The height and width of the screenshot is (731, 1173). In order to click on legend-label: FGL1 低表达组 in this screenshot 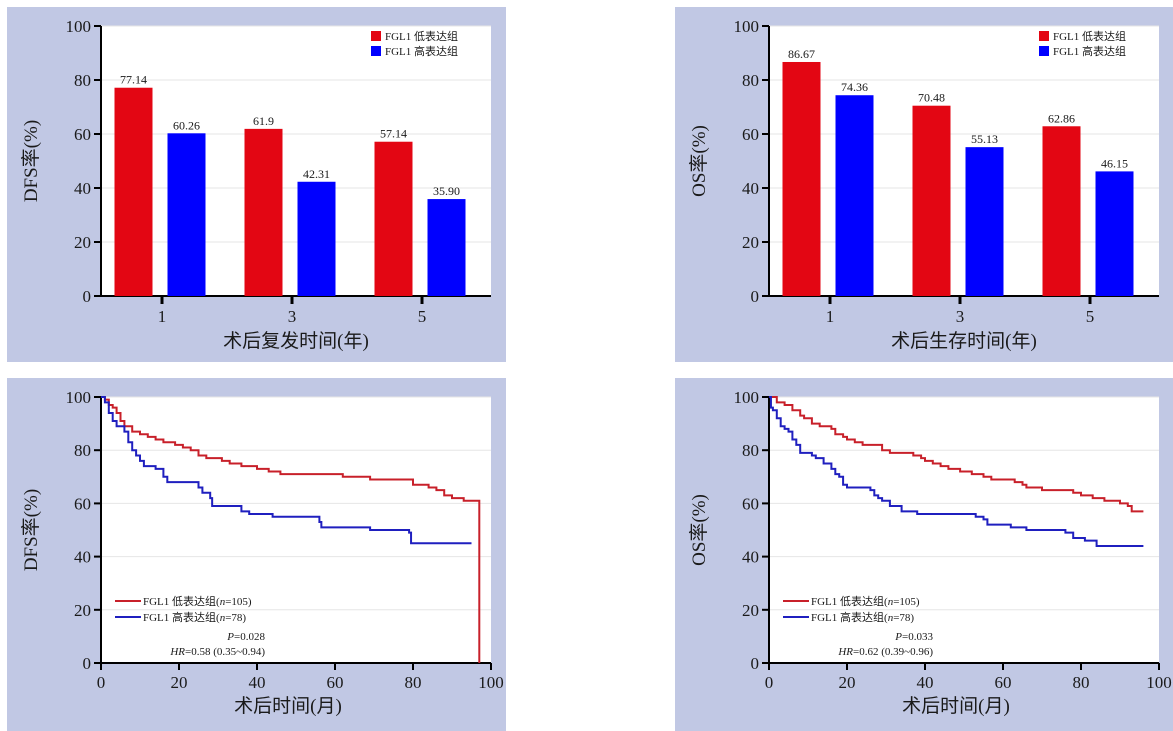, I will do `click(421, 36)`.